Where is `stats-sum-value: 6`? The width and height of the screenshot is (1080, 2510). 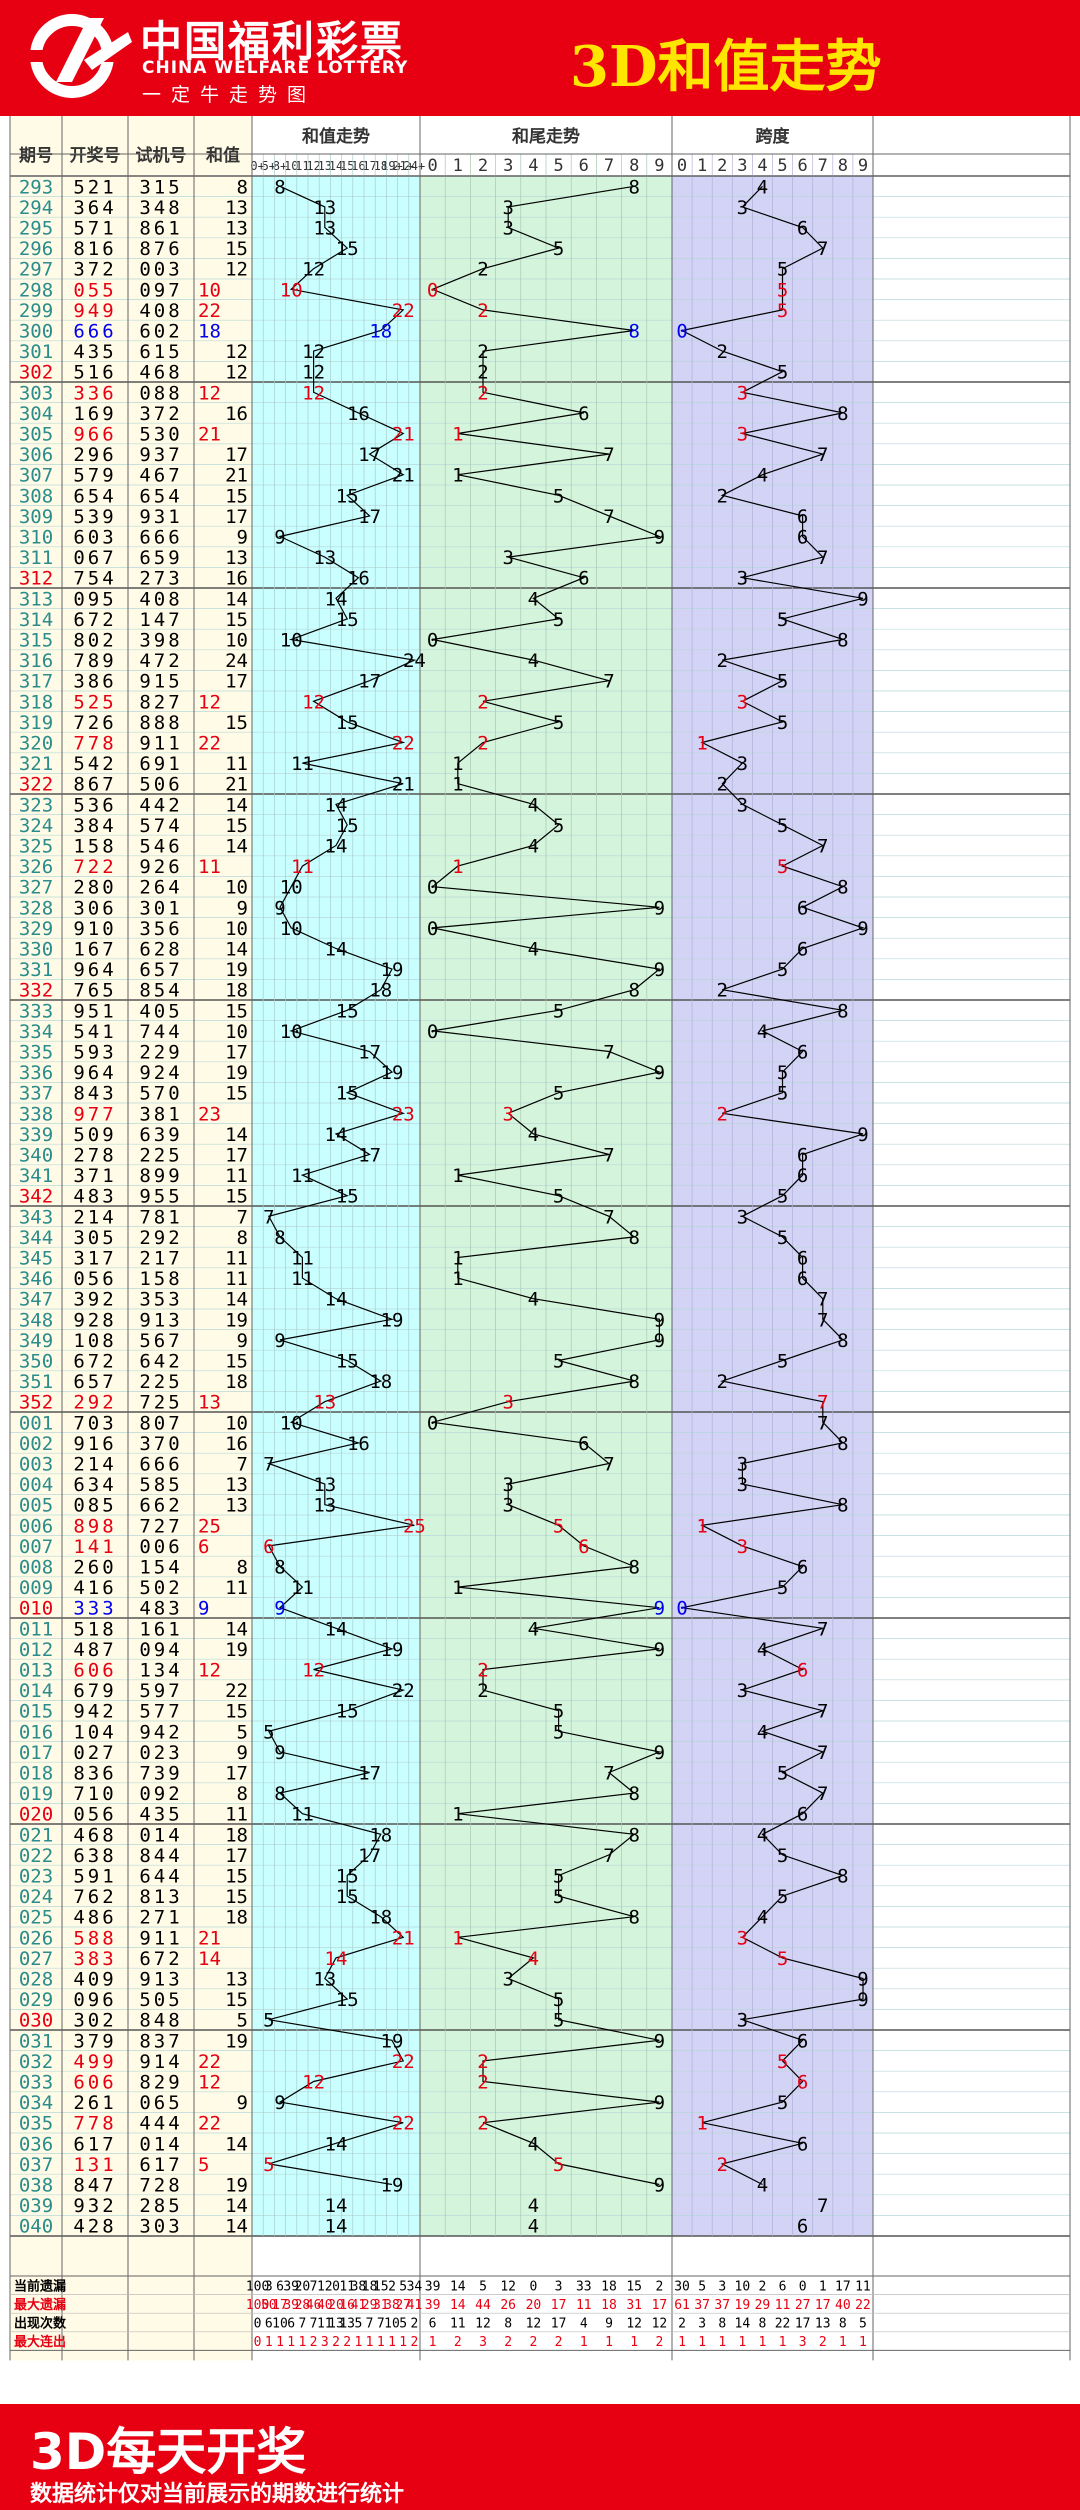 stats-sum-value: 6 is located at coordinates (280, 2286).